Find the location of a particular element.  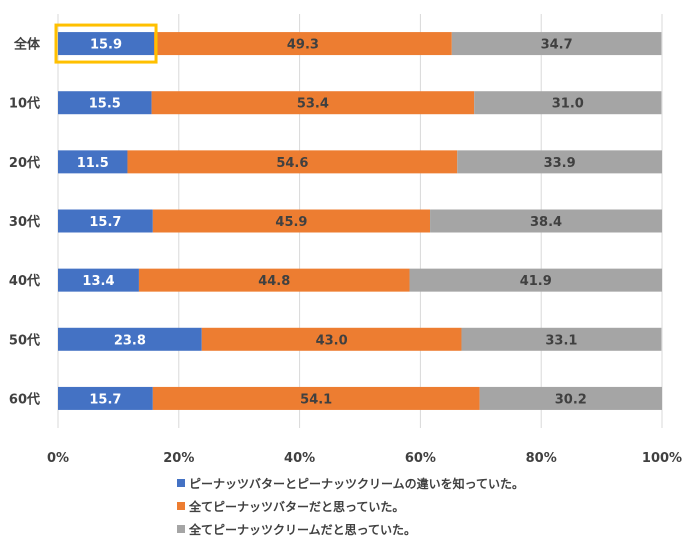

category-label: 30代 is located at coordinates (24, 222).